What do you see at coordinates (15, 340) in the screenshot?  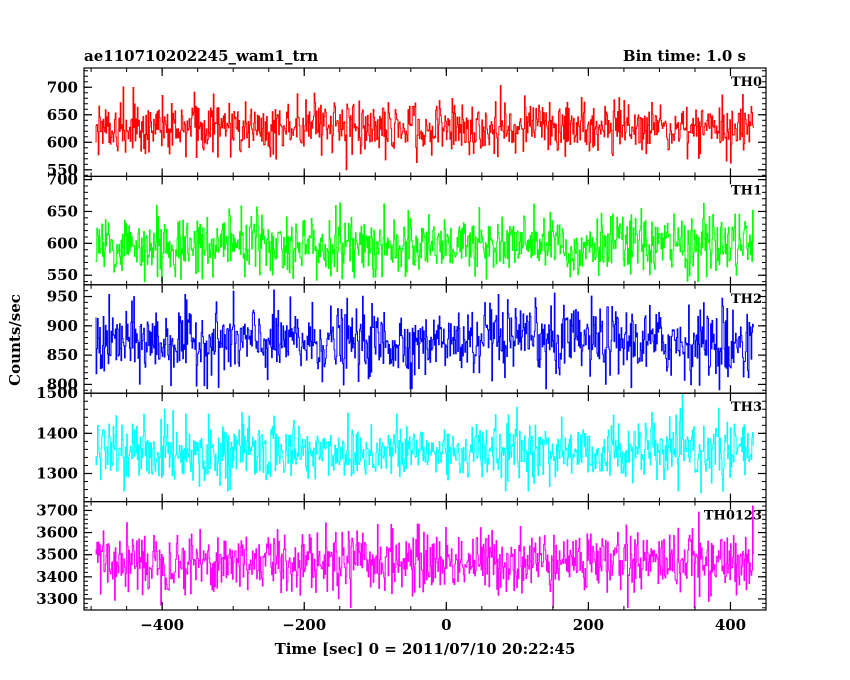 I see `y-axis-label: Counts/sec` at bounding box center [15, 340].